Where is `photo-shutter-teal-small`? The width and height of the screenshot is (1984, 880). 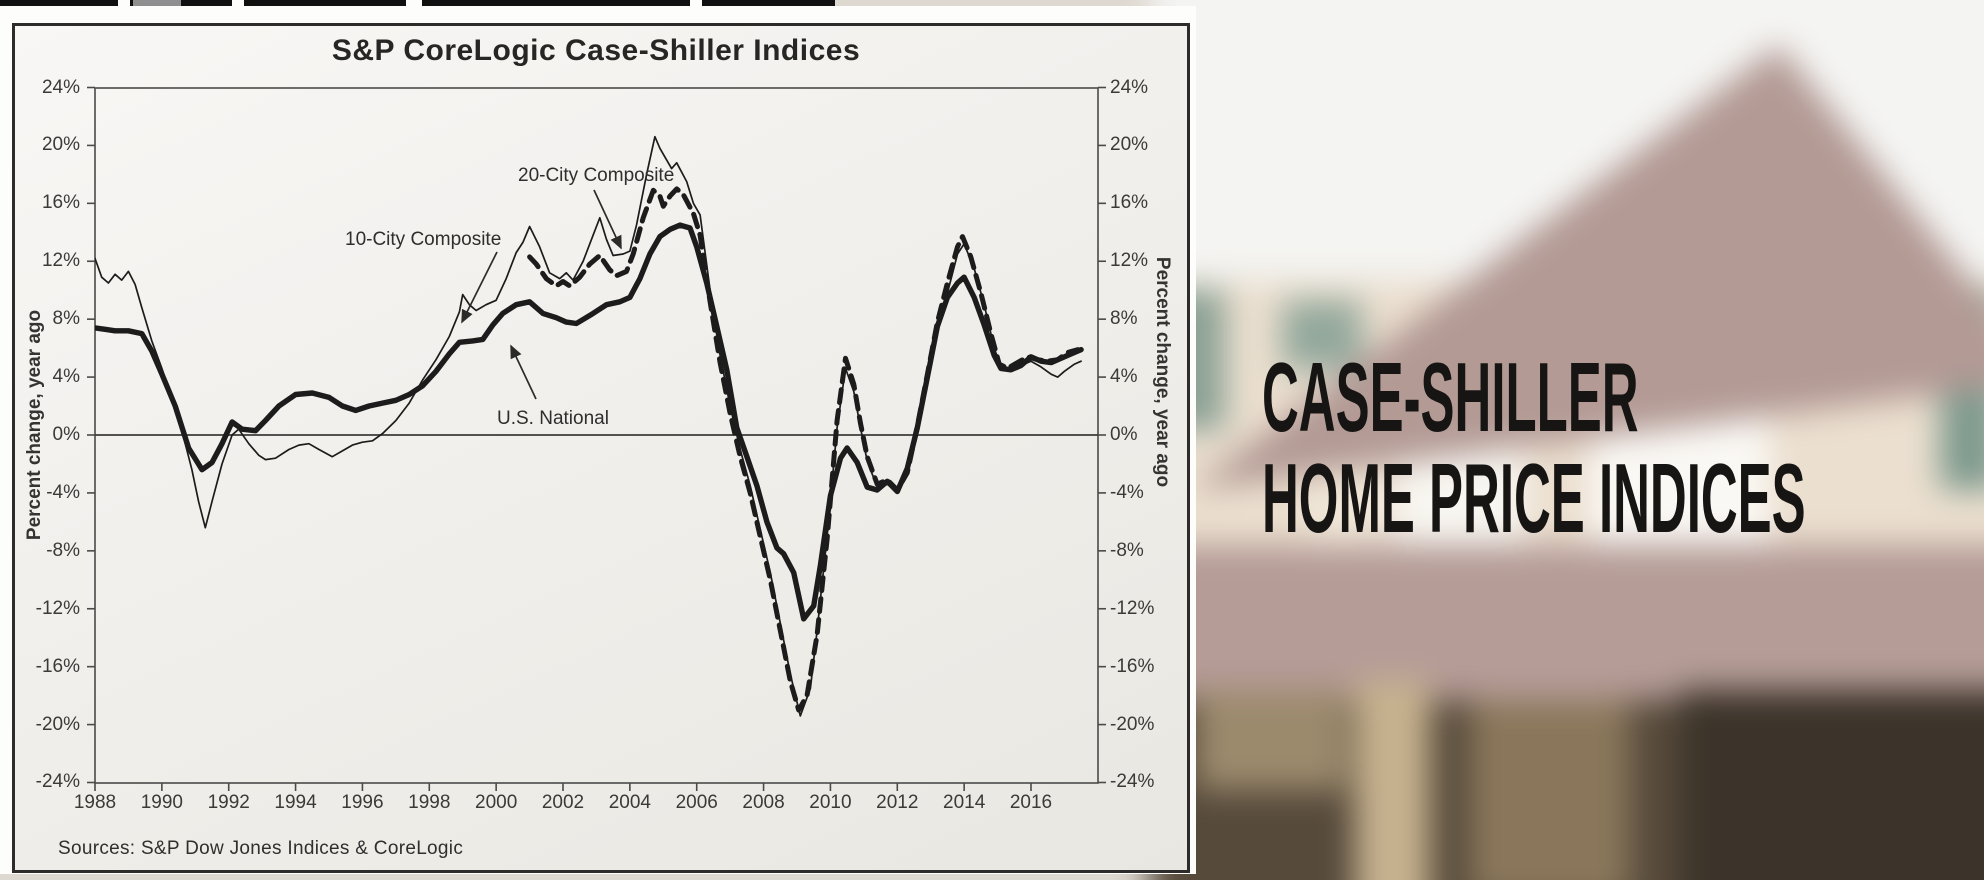
photo-shutter-teal-small is located at coordinates (1322, 335).